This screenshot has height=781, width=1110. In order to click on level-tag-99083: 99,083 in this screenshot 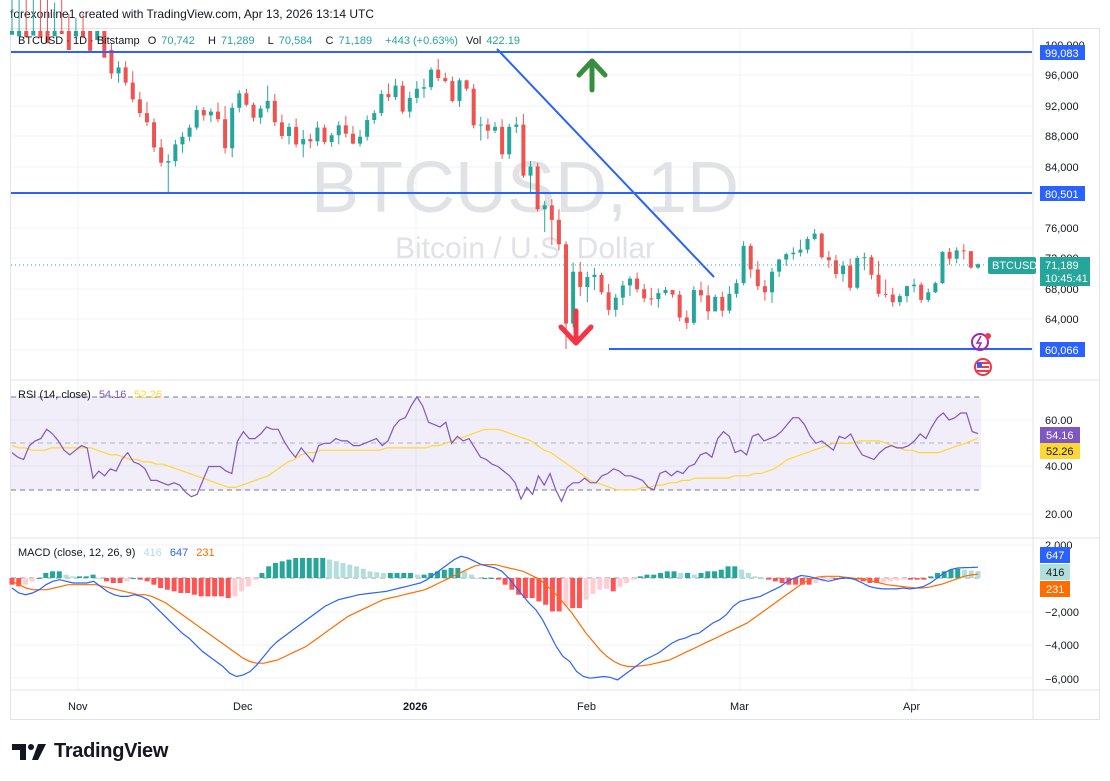, I will do `click(1062, 52)`.